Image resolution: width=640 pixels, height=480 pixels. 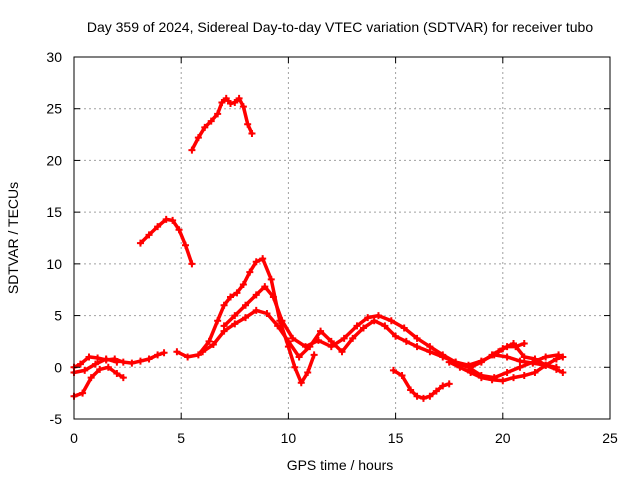 I want to click on y-tick-label: -5, so click(x=56, y=419).